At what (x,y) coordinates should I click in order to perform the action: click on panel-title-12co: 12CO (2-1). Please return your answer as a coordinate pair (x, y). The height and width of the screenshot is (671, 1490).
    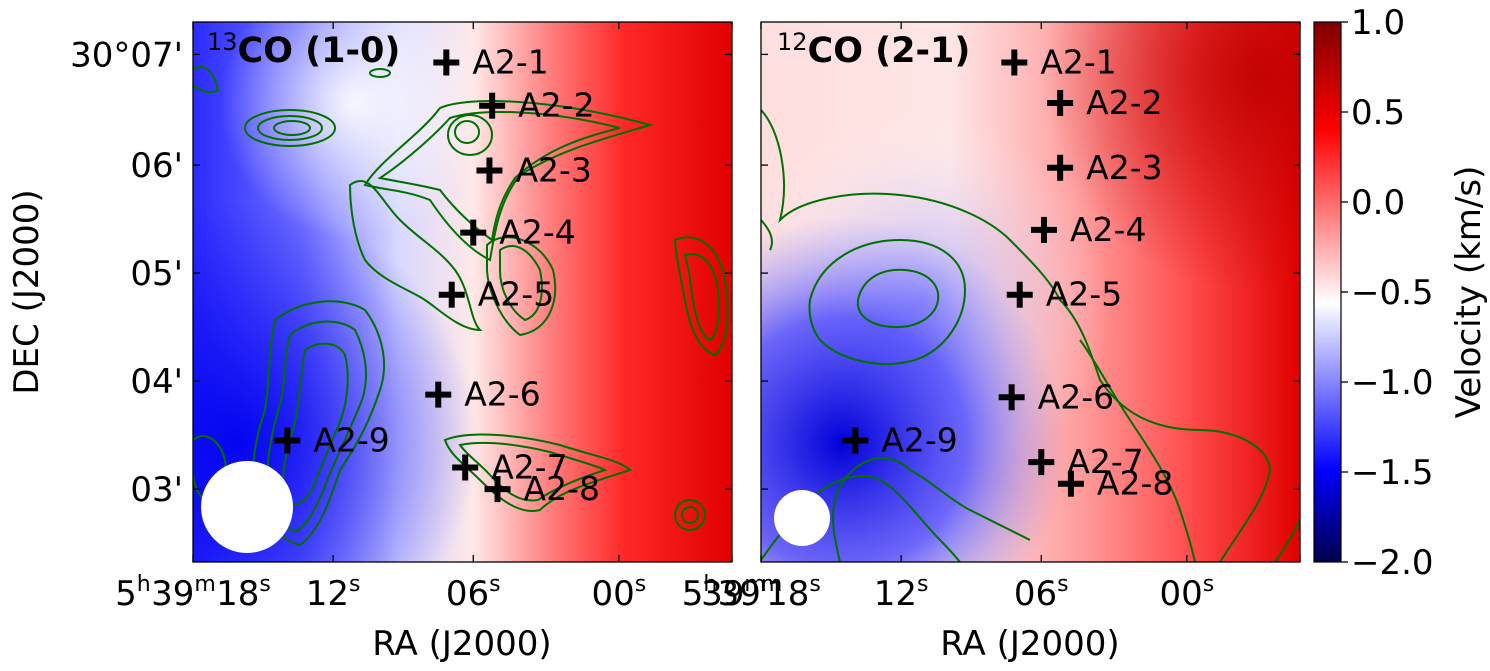
    Looking at the image, I should click on (873, 49).